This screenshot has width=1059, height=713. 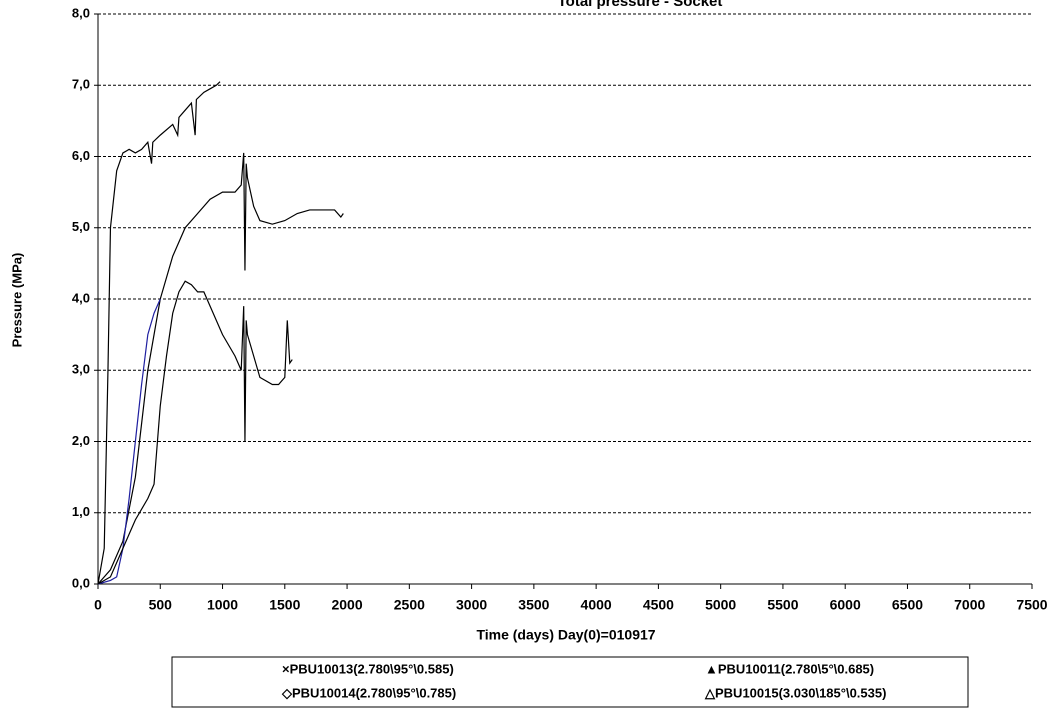 What do you see at coordinates (98, 605) in the screenshot?
I see `x-tick-label: 0` at bounding box center [98, 605].